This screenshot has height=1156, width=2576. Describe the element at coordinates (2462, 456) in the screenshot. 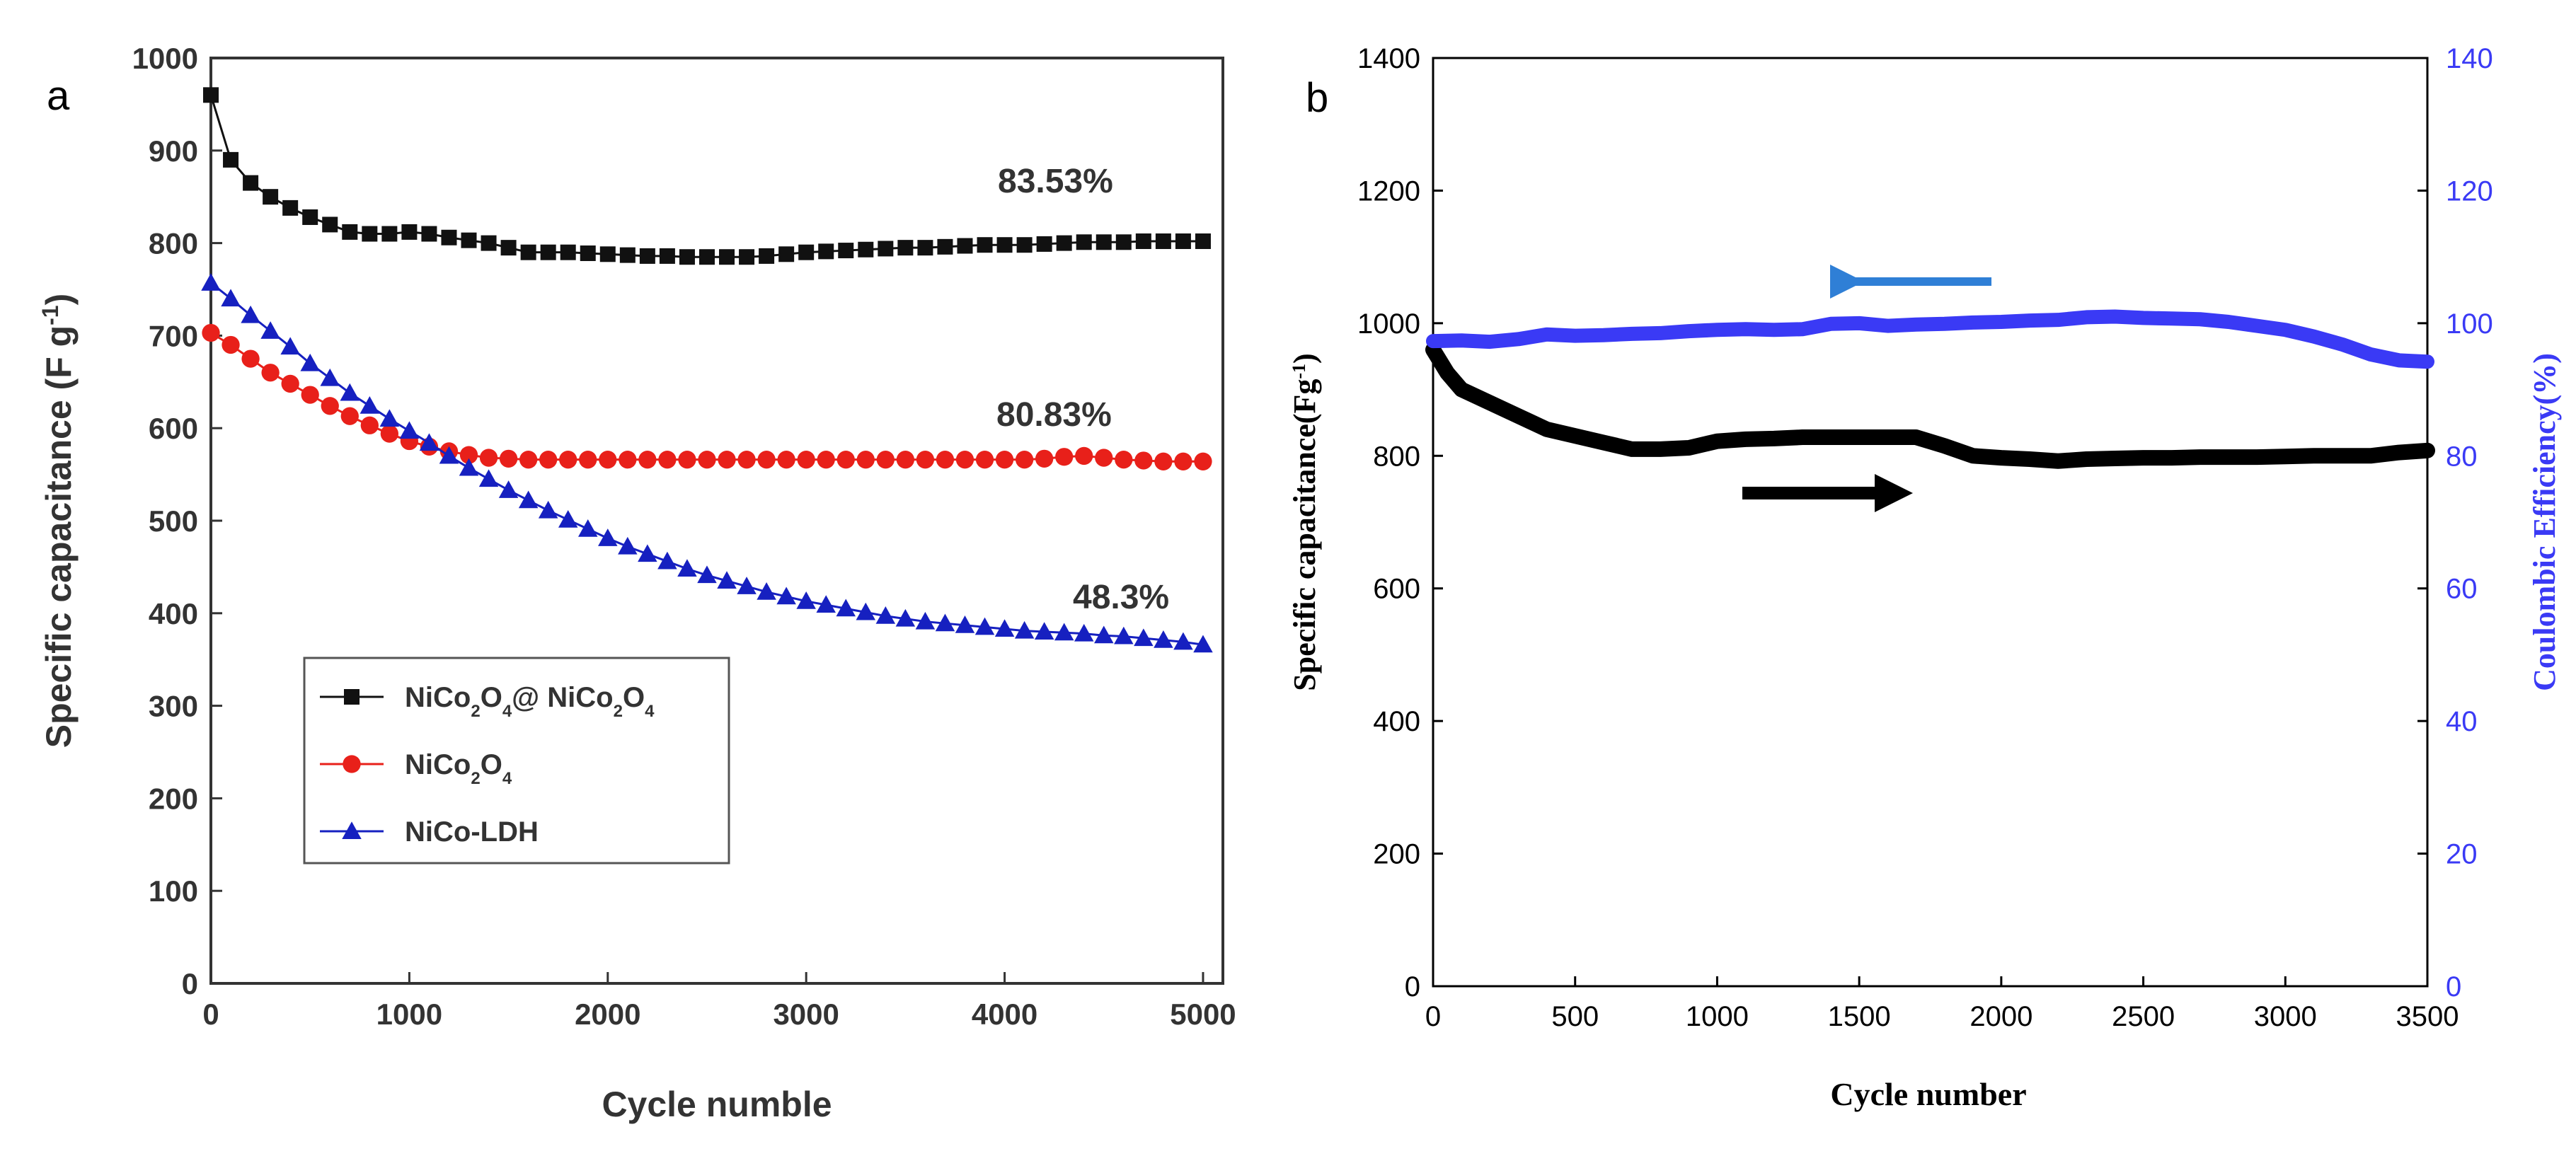

I see `b-right-tick-label: 80` at that location.